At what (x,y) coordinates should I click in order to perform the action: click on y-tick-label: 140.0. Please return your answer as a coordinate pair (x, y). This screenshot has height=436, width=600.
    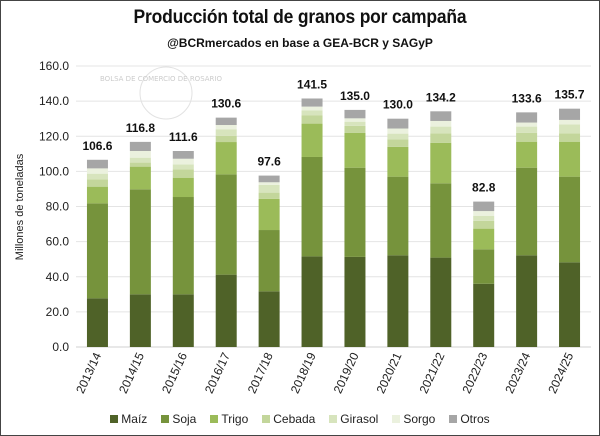
    Looking at the image, I should click on (54, 101).